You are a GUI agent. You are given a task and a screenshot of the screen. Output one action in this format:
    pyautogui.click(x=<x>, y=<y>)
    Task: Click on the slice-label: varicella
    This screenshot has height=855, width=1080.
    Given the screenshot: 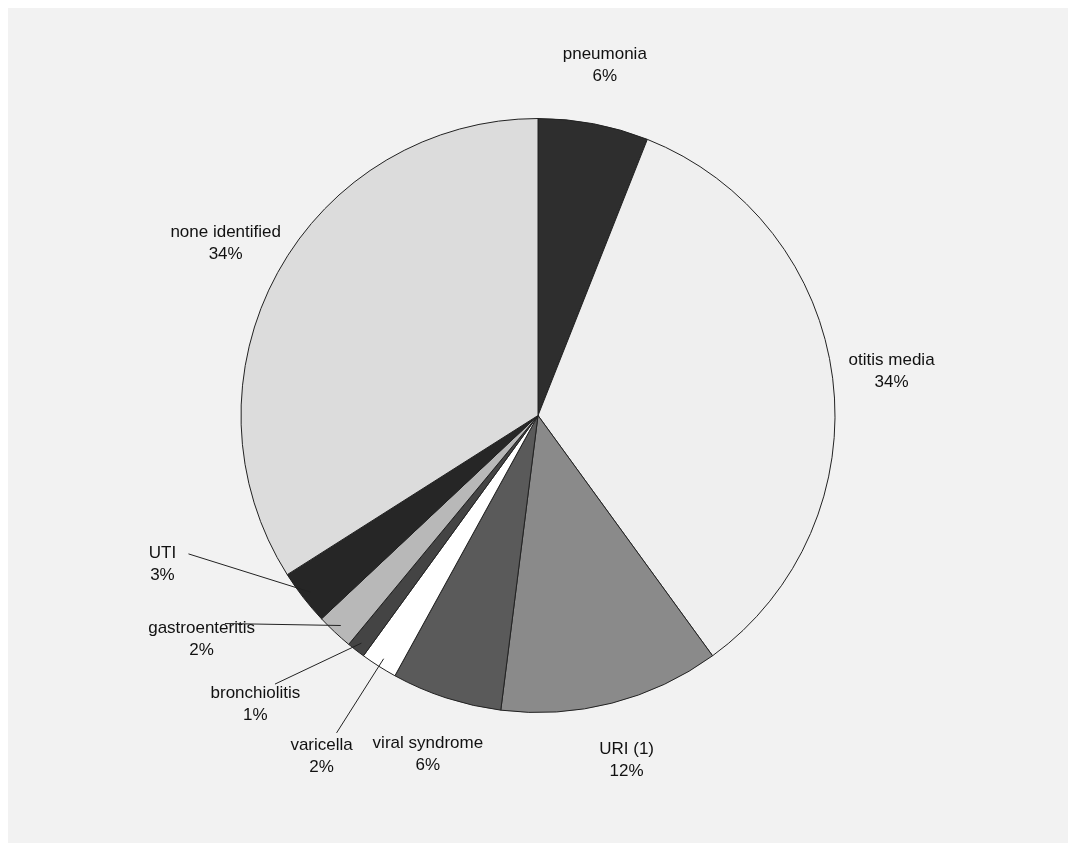 What is the action you would take?
    pyautogui.click(x=322, y=745)
    